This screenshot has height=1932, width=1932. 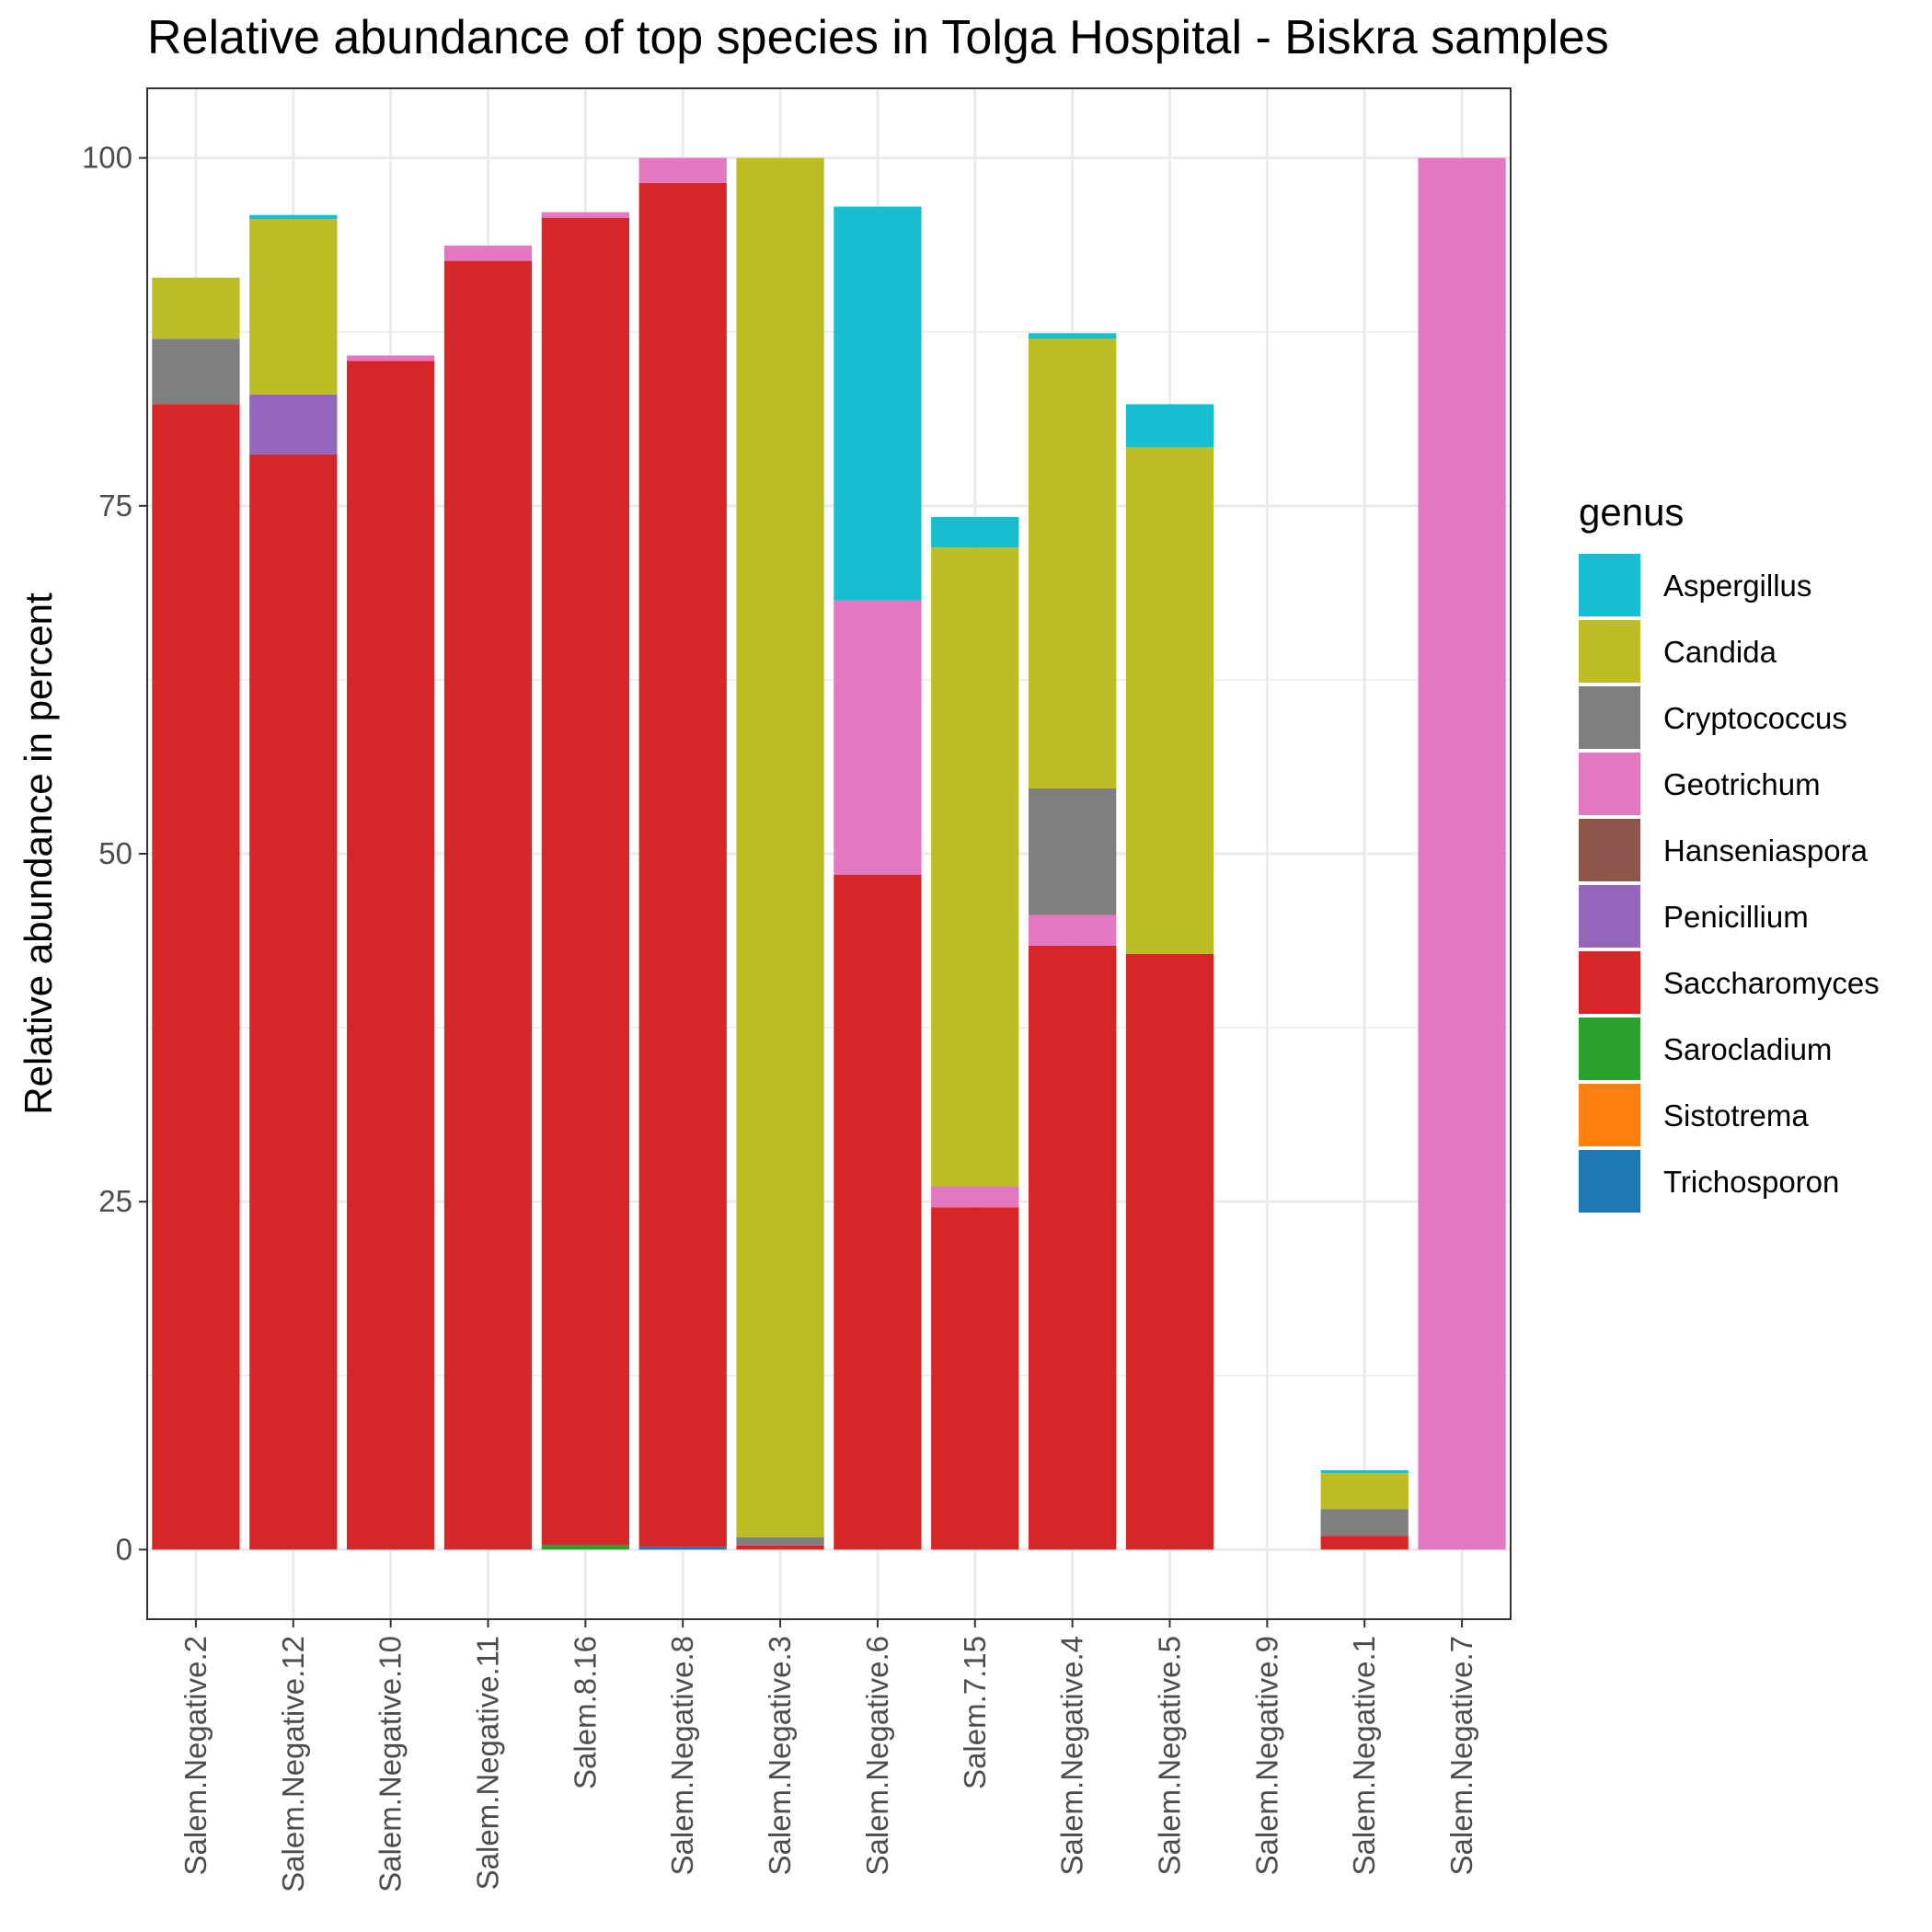 I want to click on x-tick-label: Salem.Negative.7, so click(x=1461, y=1755).